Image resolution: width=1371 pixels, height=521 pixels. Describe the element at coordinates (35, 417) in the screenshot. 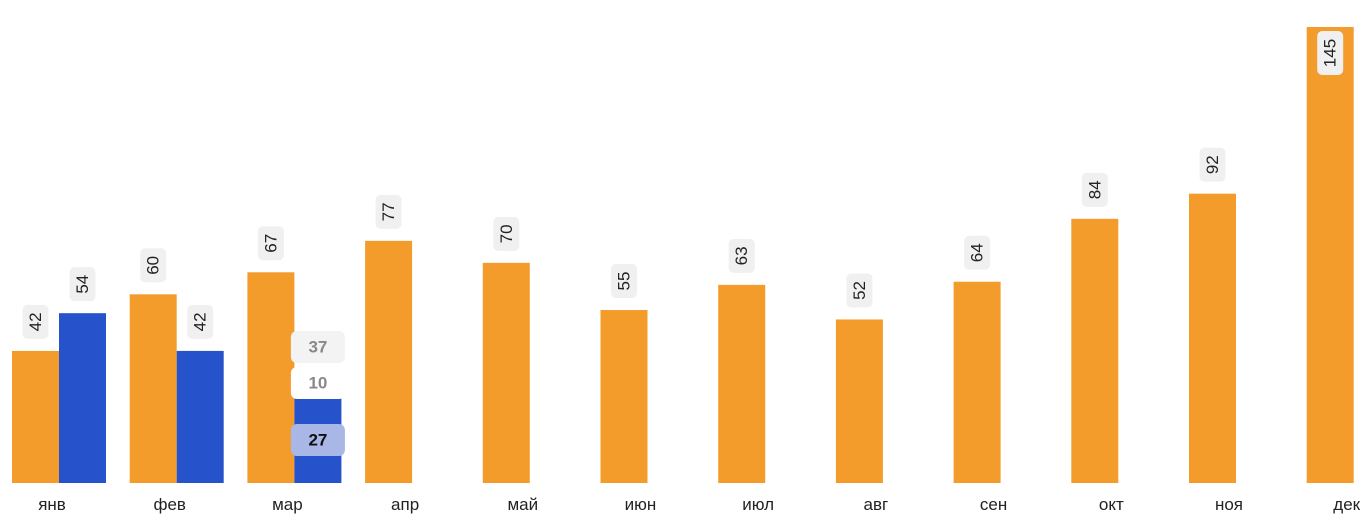

I see `bar-янв-series-1` at that location.